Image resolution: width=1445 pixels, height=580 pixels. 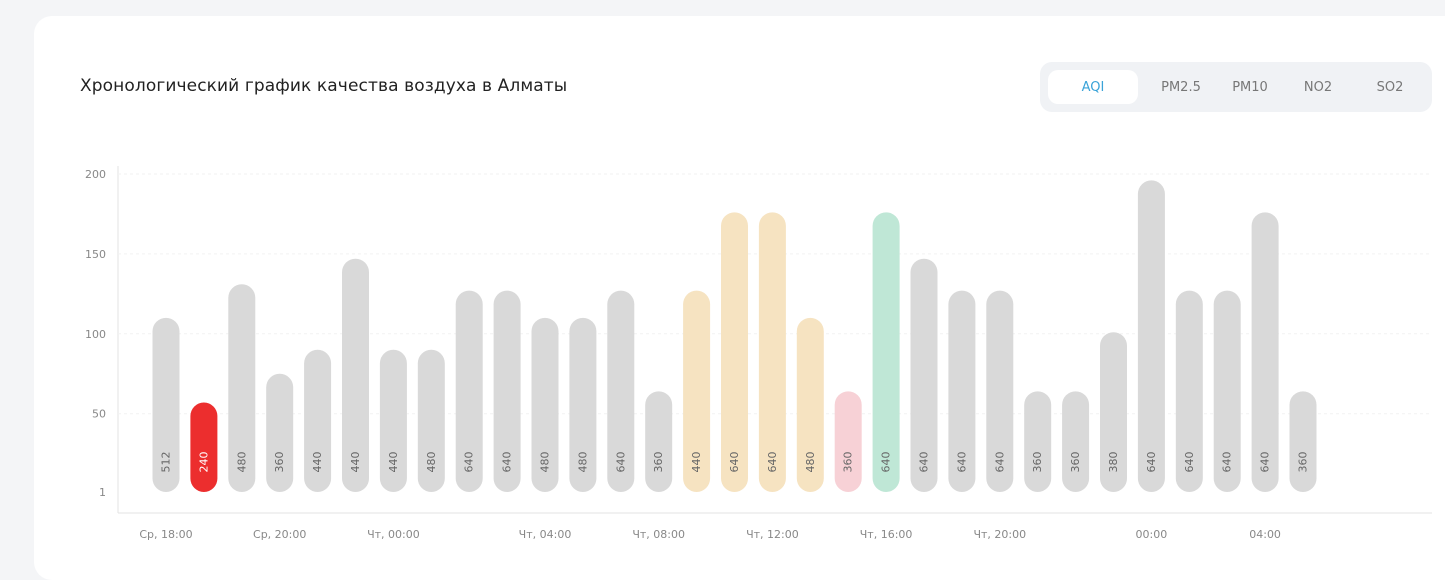 What do you see at coordinates (1250, 87) in the screenshot?
I see `tab-pm10: PM10` at bounding box center [1250, 87].